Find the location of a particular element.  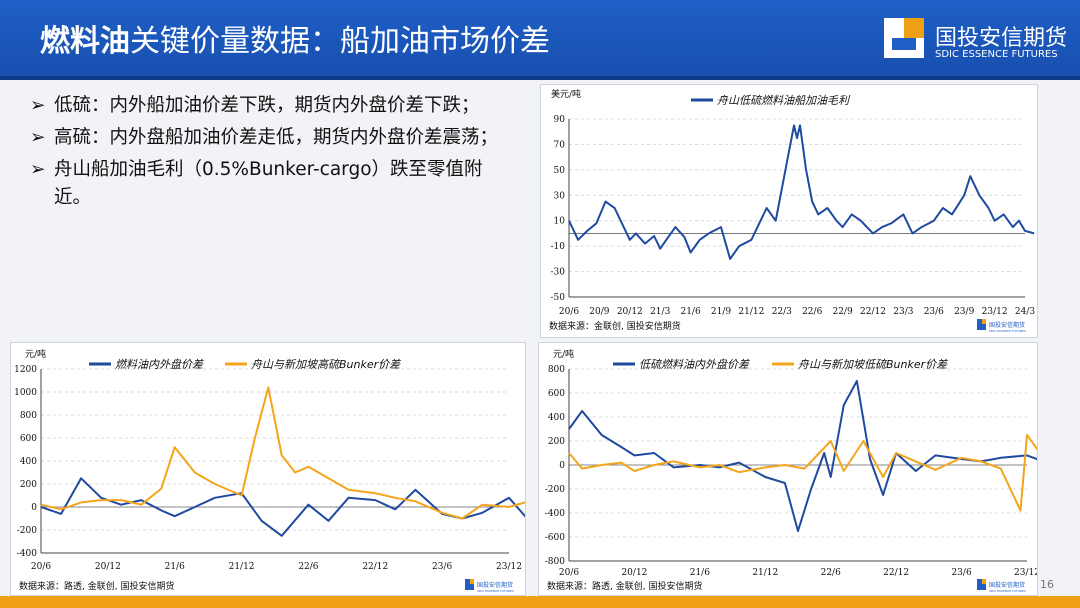

y-tick-label: -10 is located at coordinates (558, 247).